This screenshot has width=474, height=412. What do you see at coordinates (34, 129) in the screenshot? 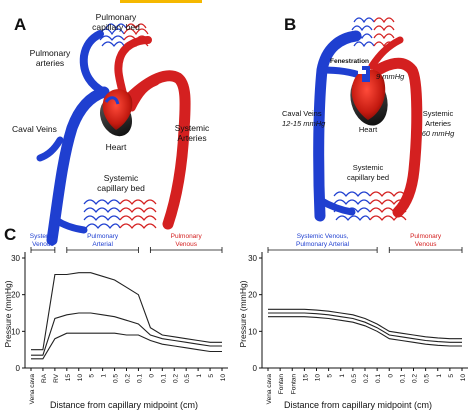
I see `label-caval-veins: Caval Veins` at bounding box center [34, 129].